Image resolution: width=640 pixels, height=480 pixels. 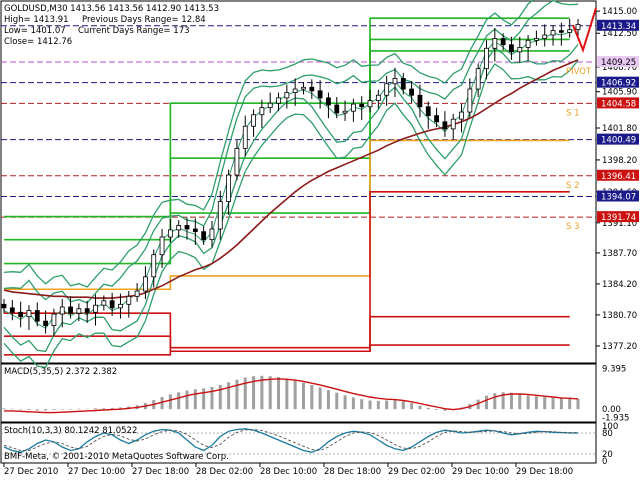 I want to click on price-label: 1413.34, so click(x=618, y=27).